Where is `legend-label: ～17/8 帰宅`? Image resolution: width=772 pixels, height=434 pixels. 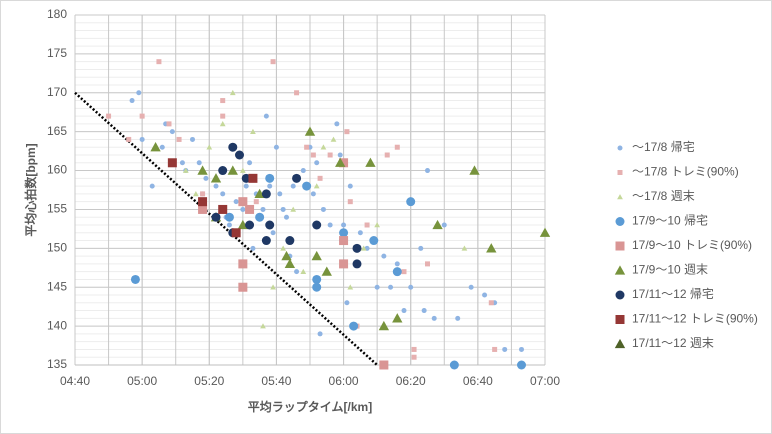
legend-label: ～17/8 帰宅 is located at coordinates (663, 146).